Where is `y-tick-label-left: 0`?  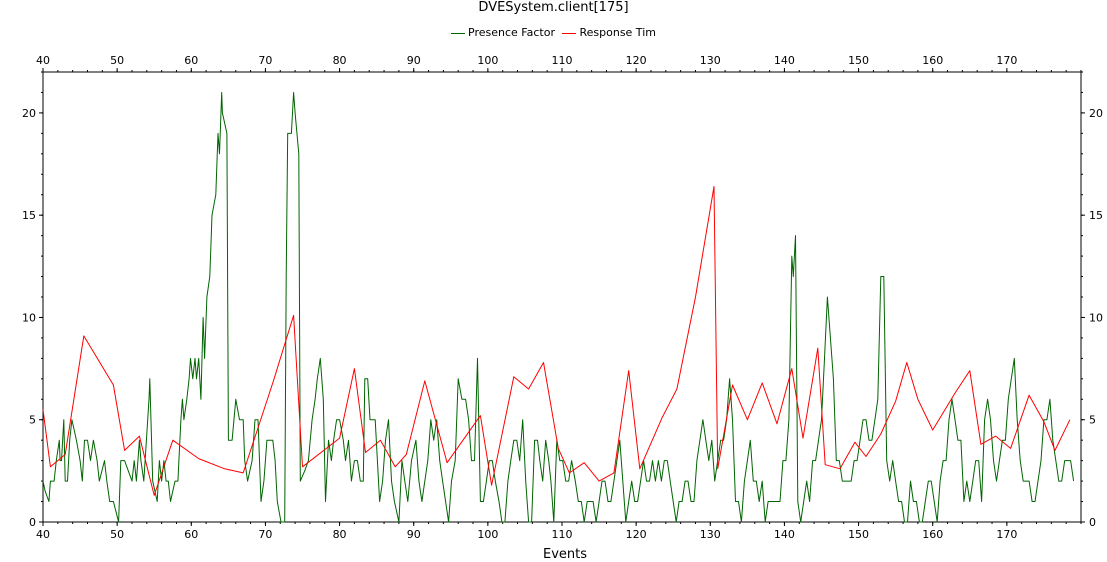 y-tick-label-left: 0 is located at coordinates (32, 522).